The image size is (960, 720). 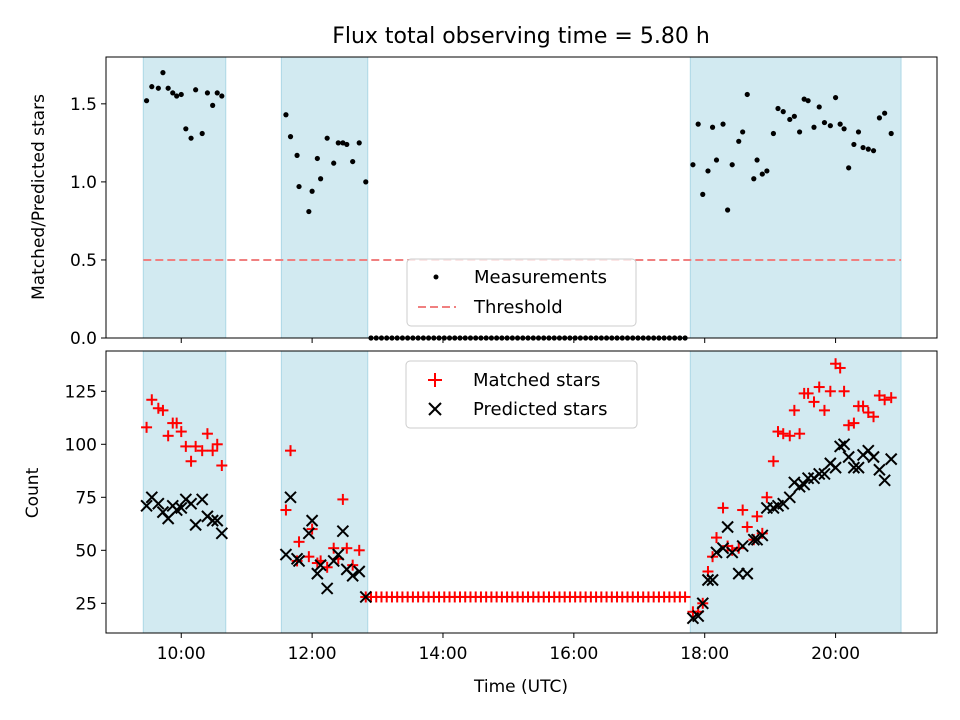 I want to click on top-legend: Measurements Threshold, so click(x=521, y=292).